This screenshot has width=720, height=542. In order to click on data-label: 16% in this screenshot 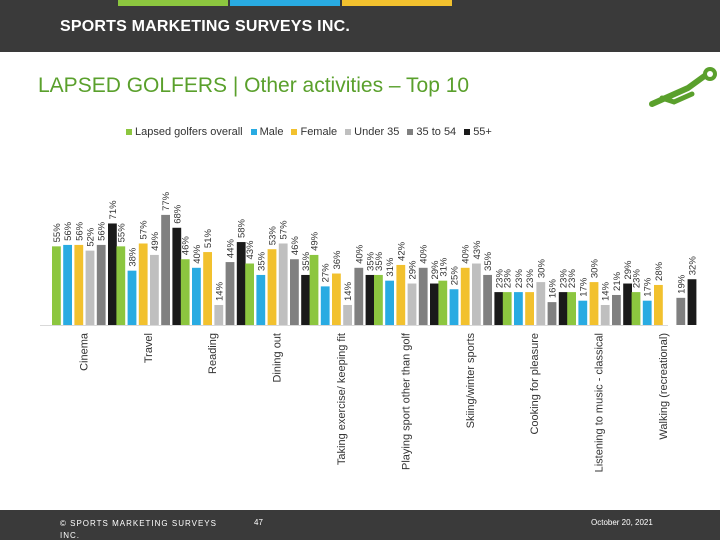, I will do `click(553, 289)`.